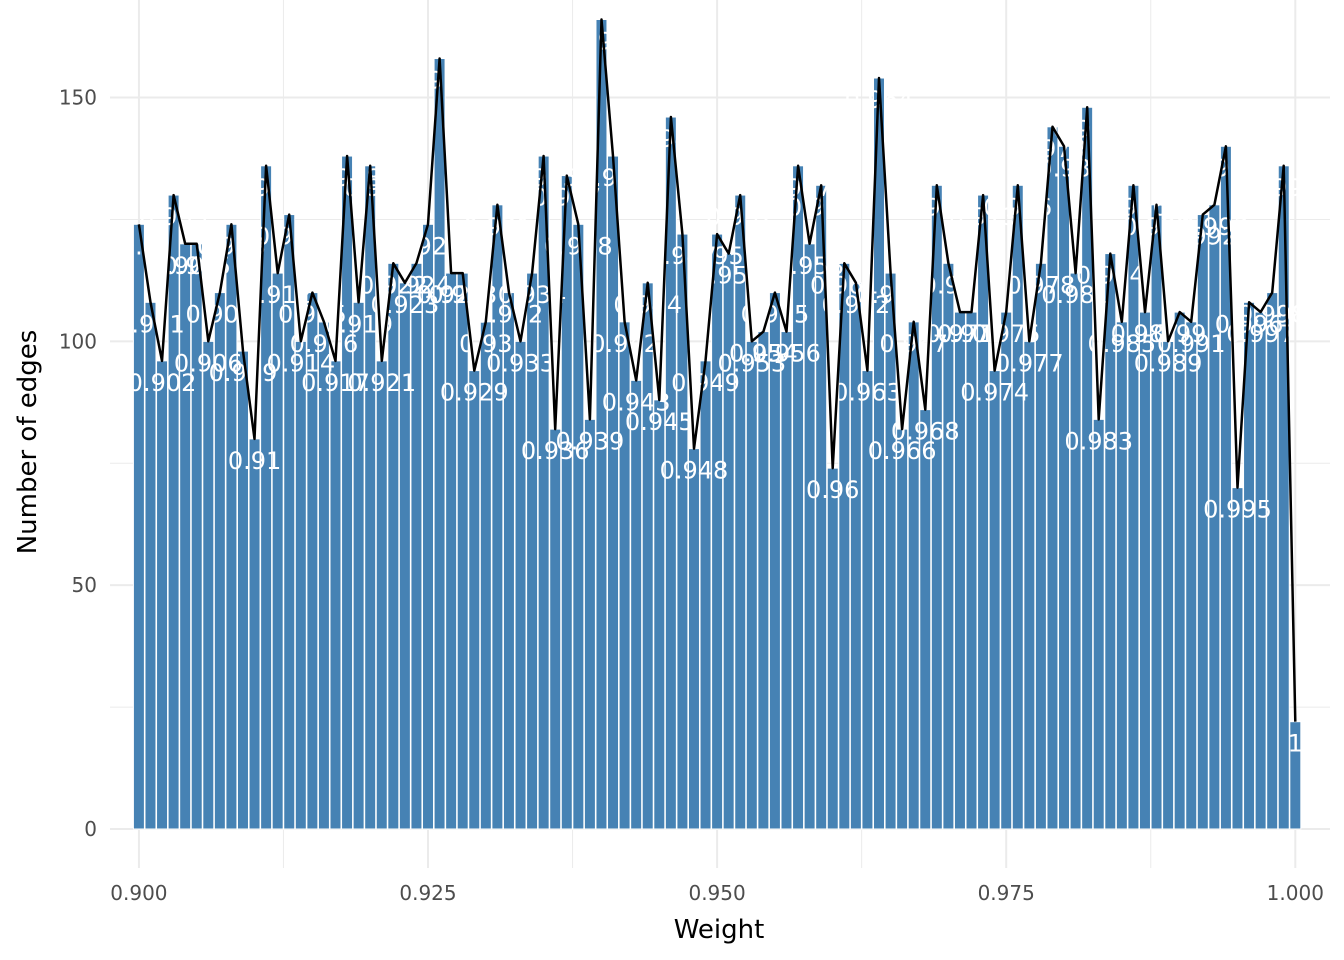  What do you see at coordinates (1214, 227) in the screenshot?
I see `bar-value-label: 0.993` at bounding box center [1214, 227].